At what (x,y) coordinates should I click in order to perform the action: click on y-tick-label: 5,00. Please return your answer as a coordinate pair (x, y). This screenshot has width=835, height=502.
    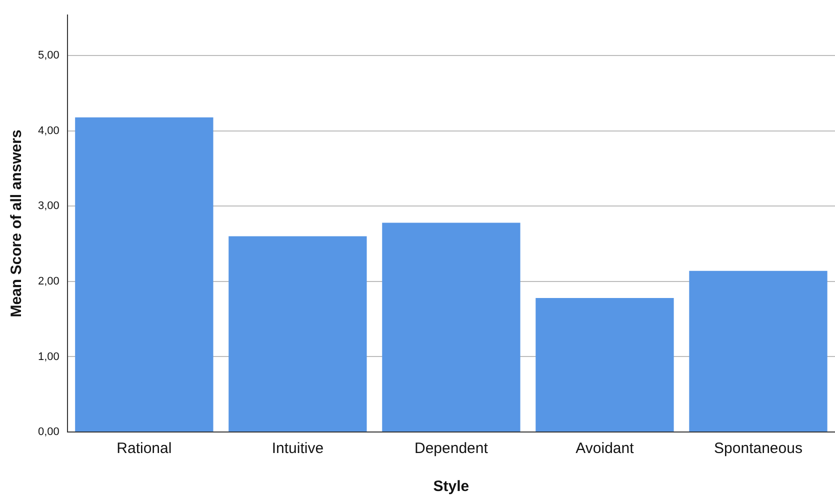
    Looking at the image, I should click on (49, 56).